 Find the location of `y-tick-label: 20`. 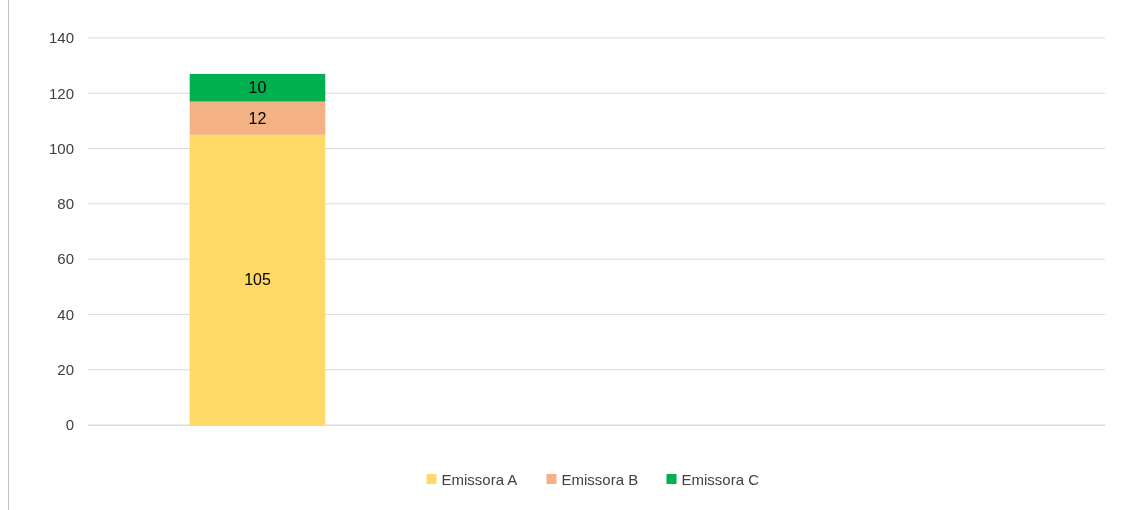

y-tick-label: 20 is located at coordinates (65, 370).